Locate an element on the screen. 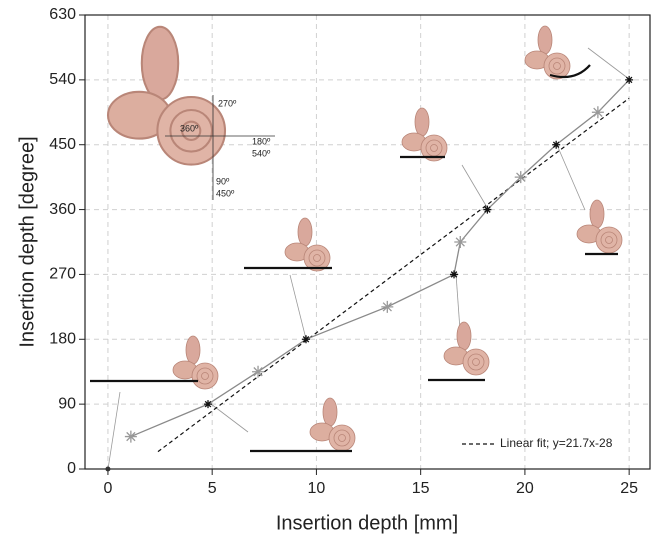  x-tick-label: 15 is located at coordinates (421, 488).